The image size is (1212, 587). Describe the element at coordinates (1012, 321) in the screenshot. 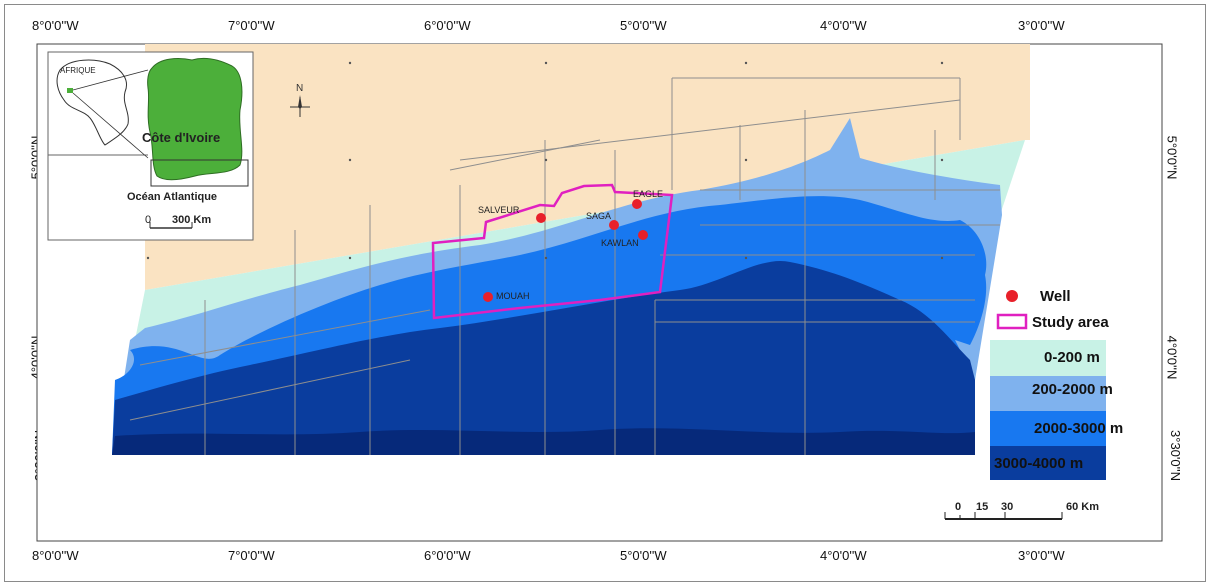

I see `legend-study-area-symbol` at that location.